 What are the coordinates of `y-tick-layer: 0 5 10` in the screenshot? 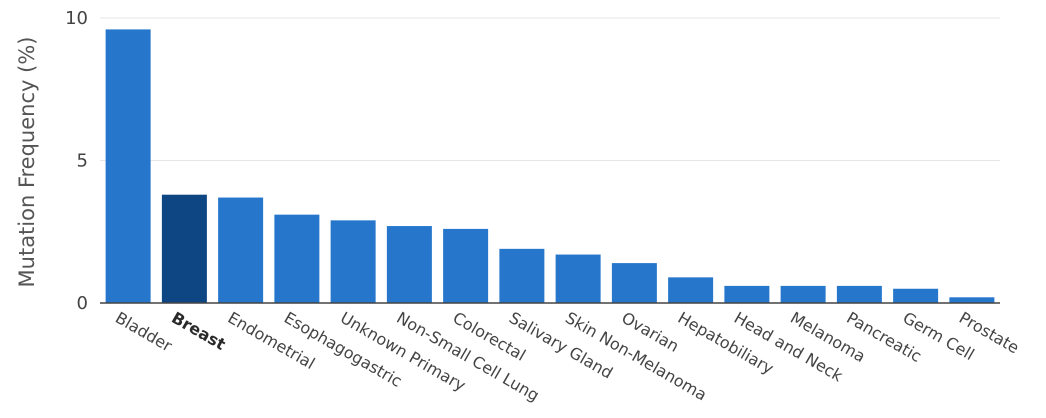 It's located at (76, 161).